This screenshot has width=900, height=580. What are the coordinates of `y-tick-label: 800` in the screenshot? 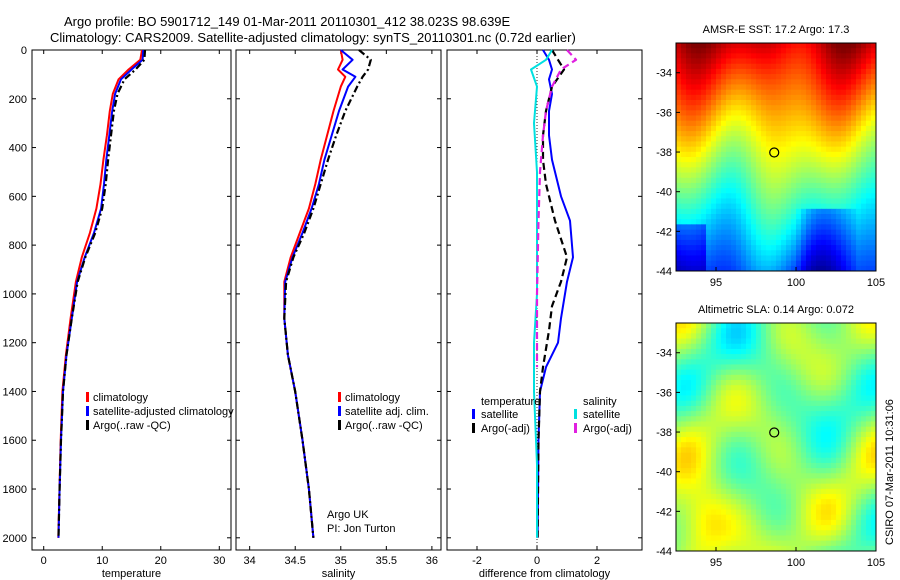 It's located at (18, 246).